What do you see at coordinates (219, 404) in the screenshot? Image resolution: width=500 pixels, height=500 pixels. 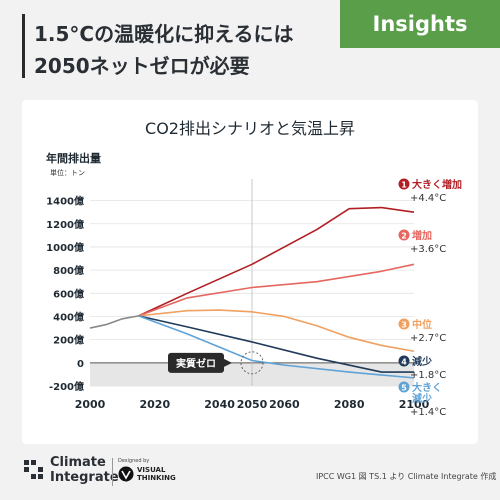 I see `x-tick-label: 2040` at bounding box center [219, 404].